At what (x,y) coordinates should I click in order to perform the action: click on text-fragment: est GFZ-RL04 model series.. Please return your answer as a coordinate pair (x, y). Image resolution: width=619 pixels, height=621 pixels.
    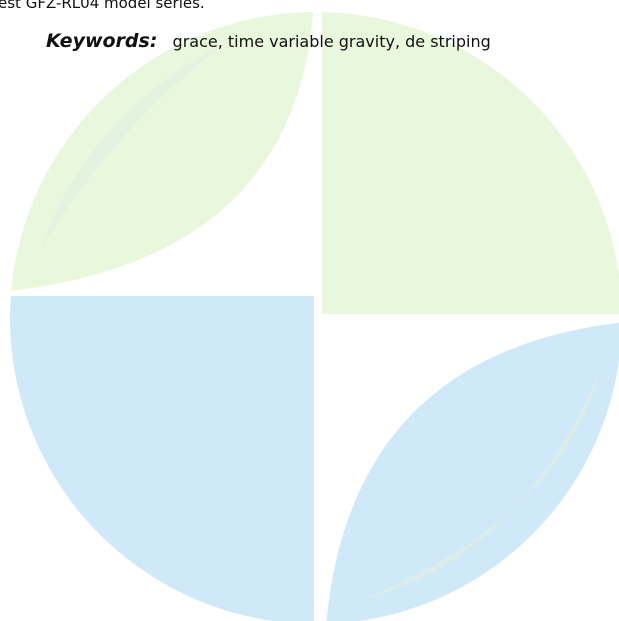
    Looking at the image, I should click on (102, 6).